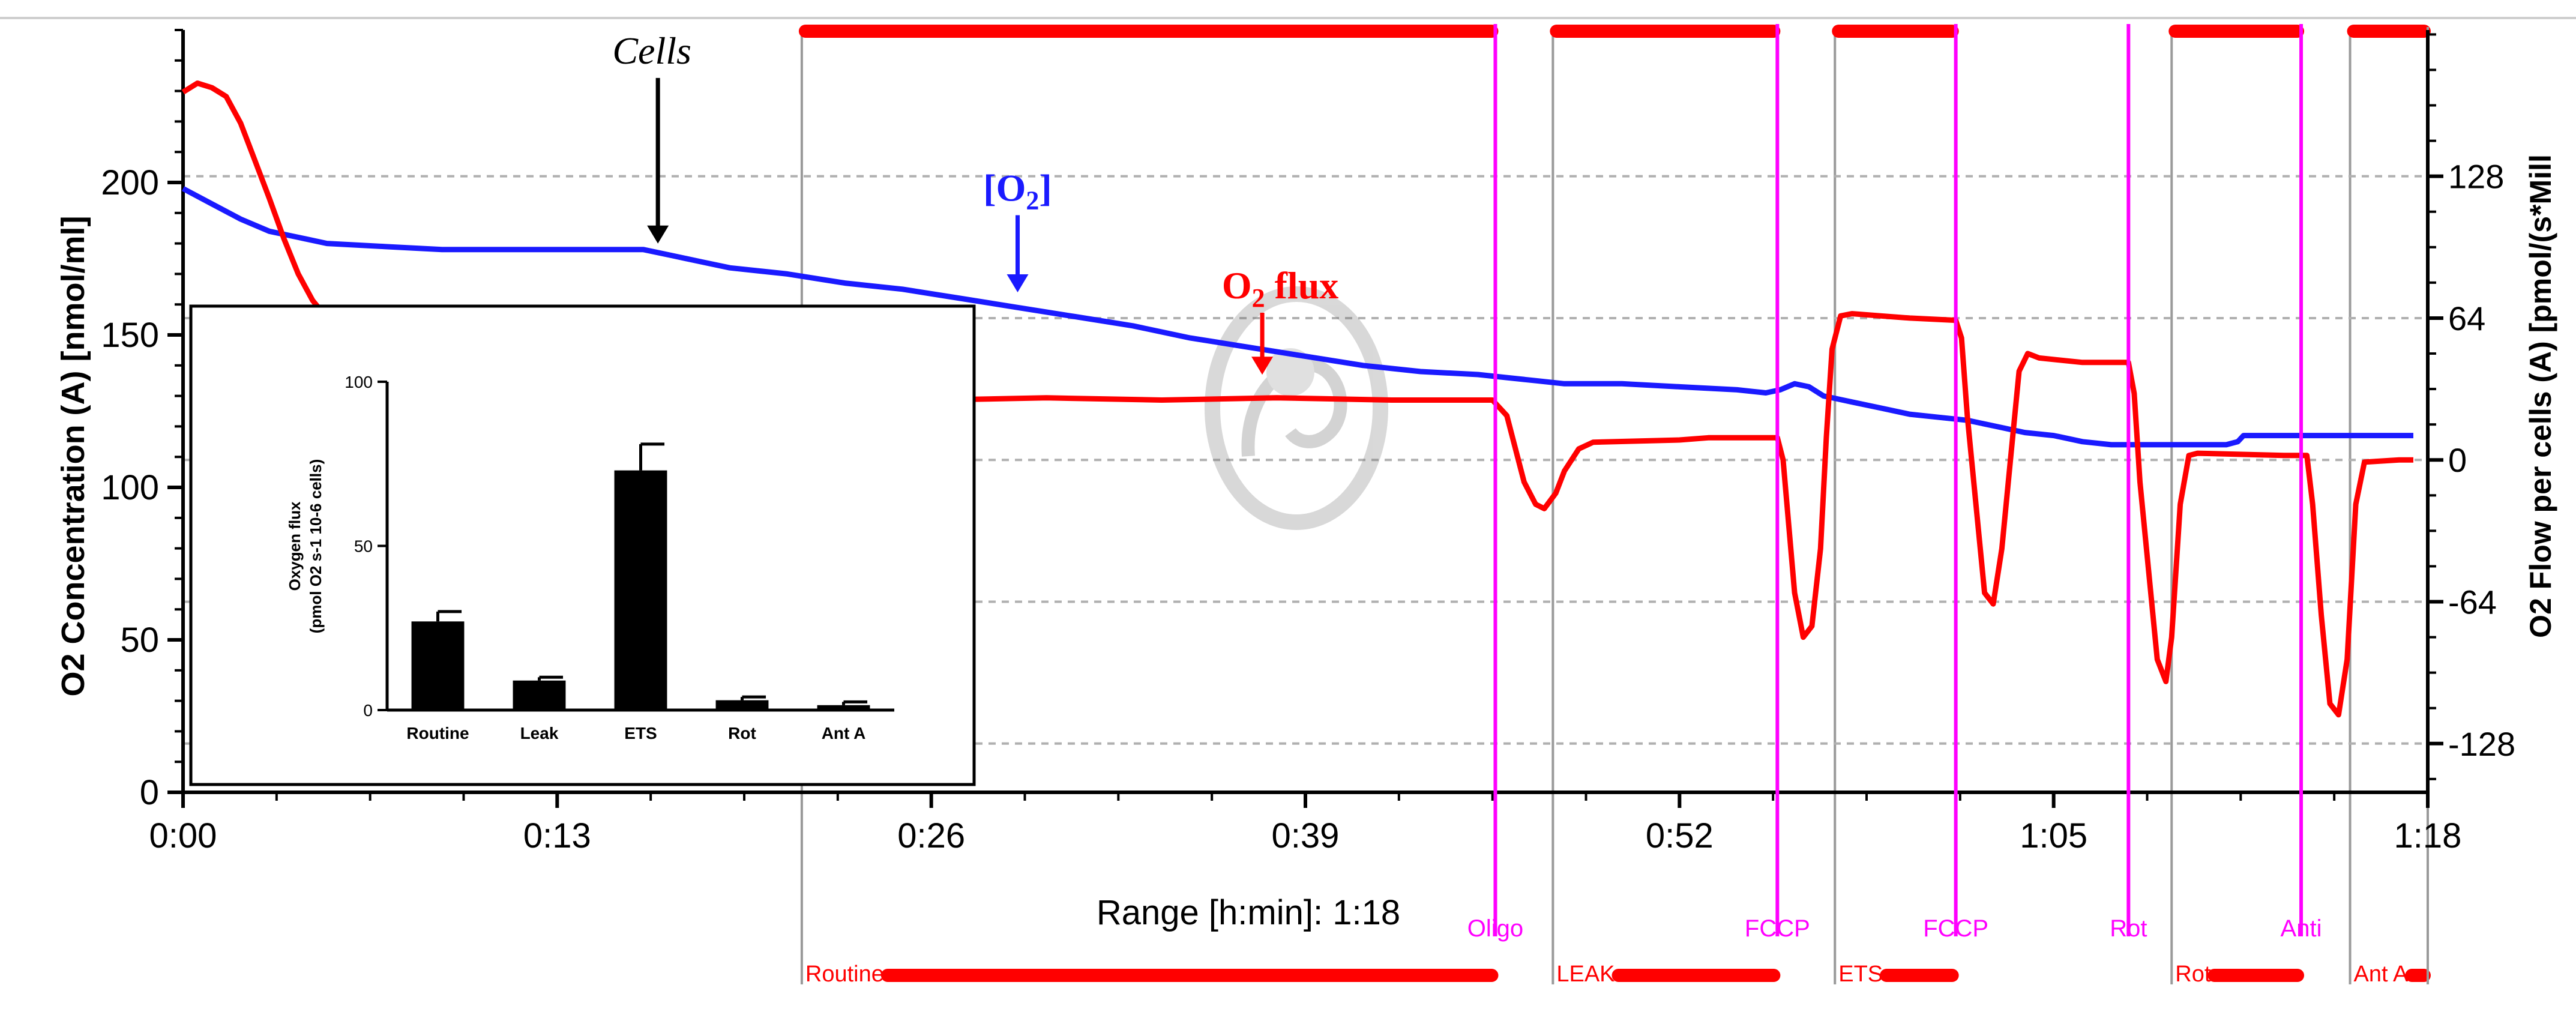  Describe the element at coordinates (2053, 835) in the screenshot. I see `x-tick-label: 1:05` at that location.